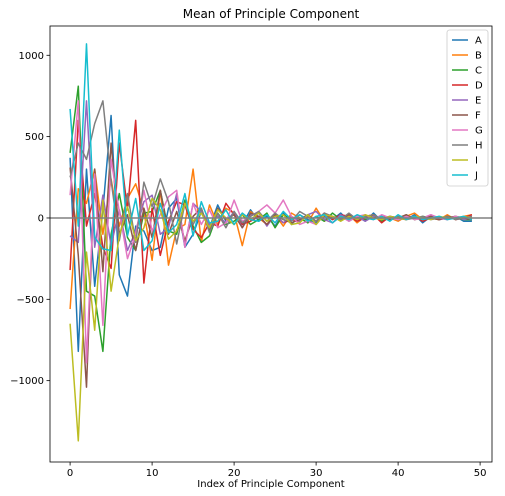 This screenshot has width=505, height=496. Describe the element at coordinates (30, 300) in the screenshot. I see `y-tick-label: −500` at that location.